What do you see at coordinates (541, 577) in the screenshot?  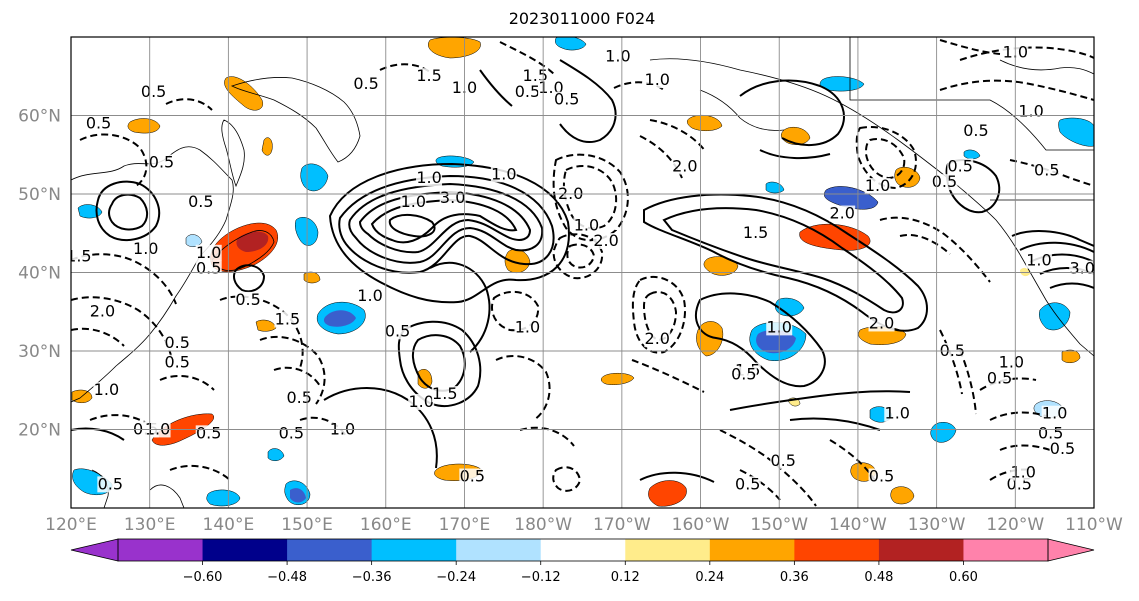 I see `colorbar-tick-label: −0.12` at bounding box center [541, 577].